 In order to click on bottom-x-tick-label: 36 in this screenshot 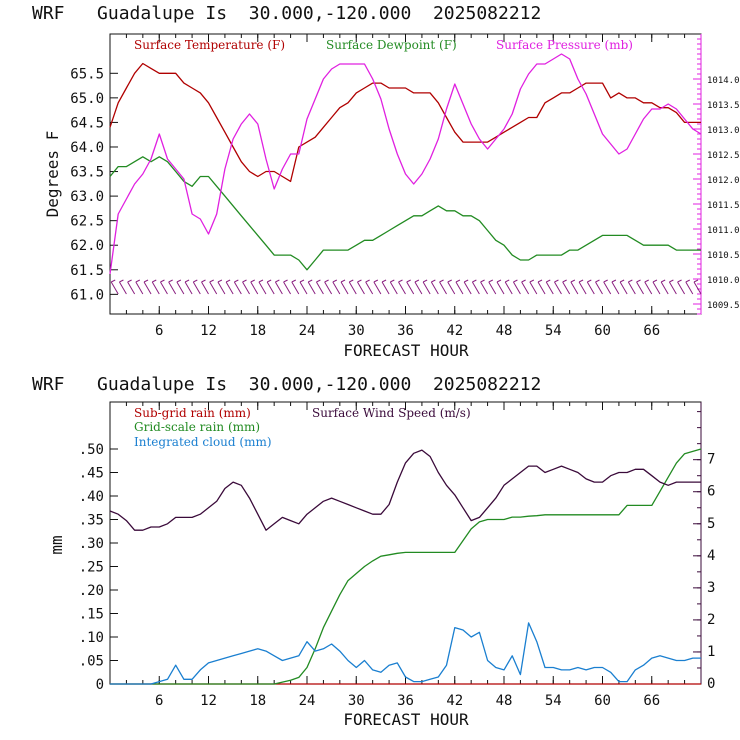, I will do `click(405, 701)`.